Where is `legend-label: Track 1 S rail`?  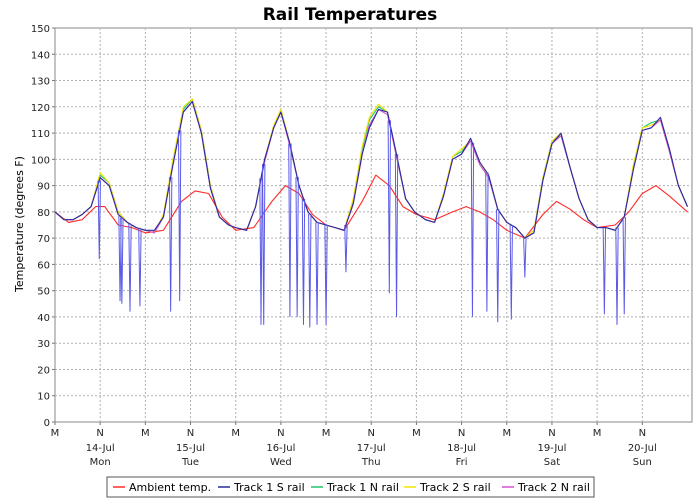 legend-label: Track 1 S rail is located at coordinates (269, 487).